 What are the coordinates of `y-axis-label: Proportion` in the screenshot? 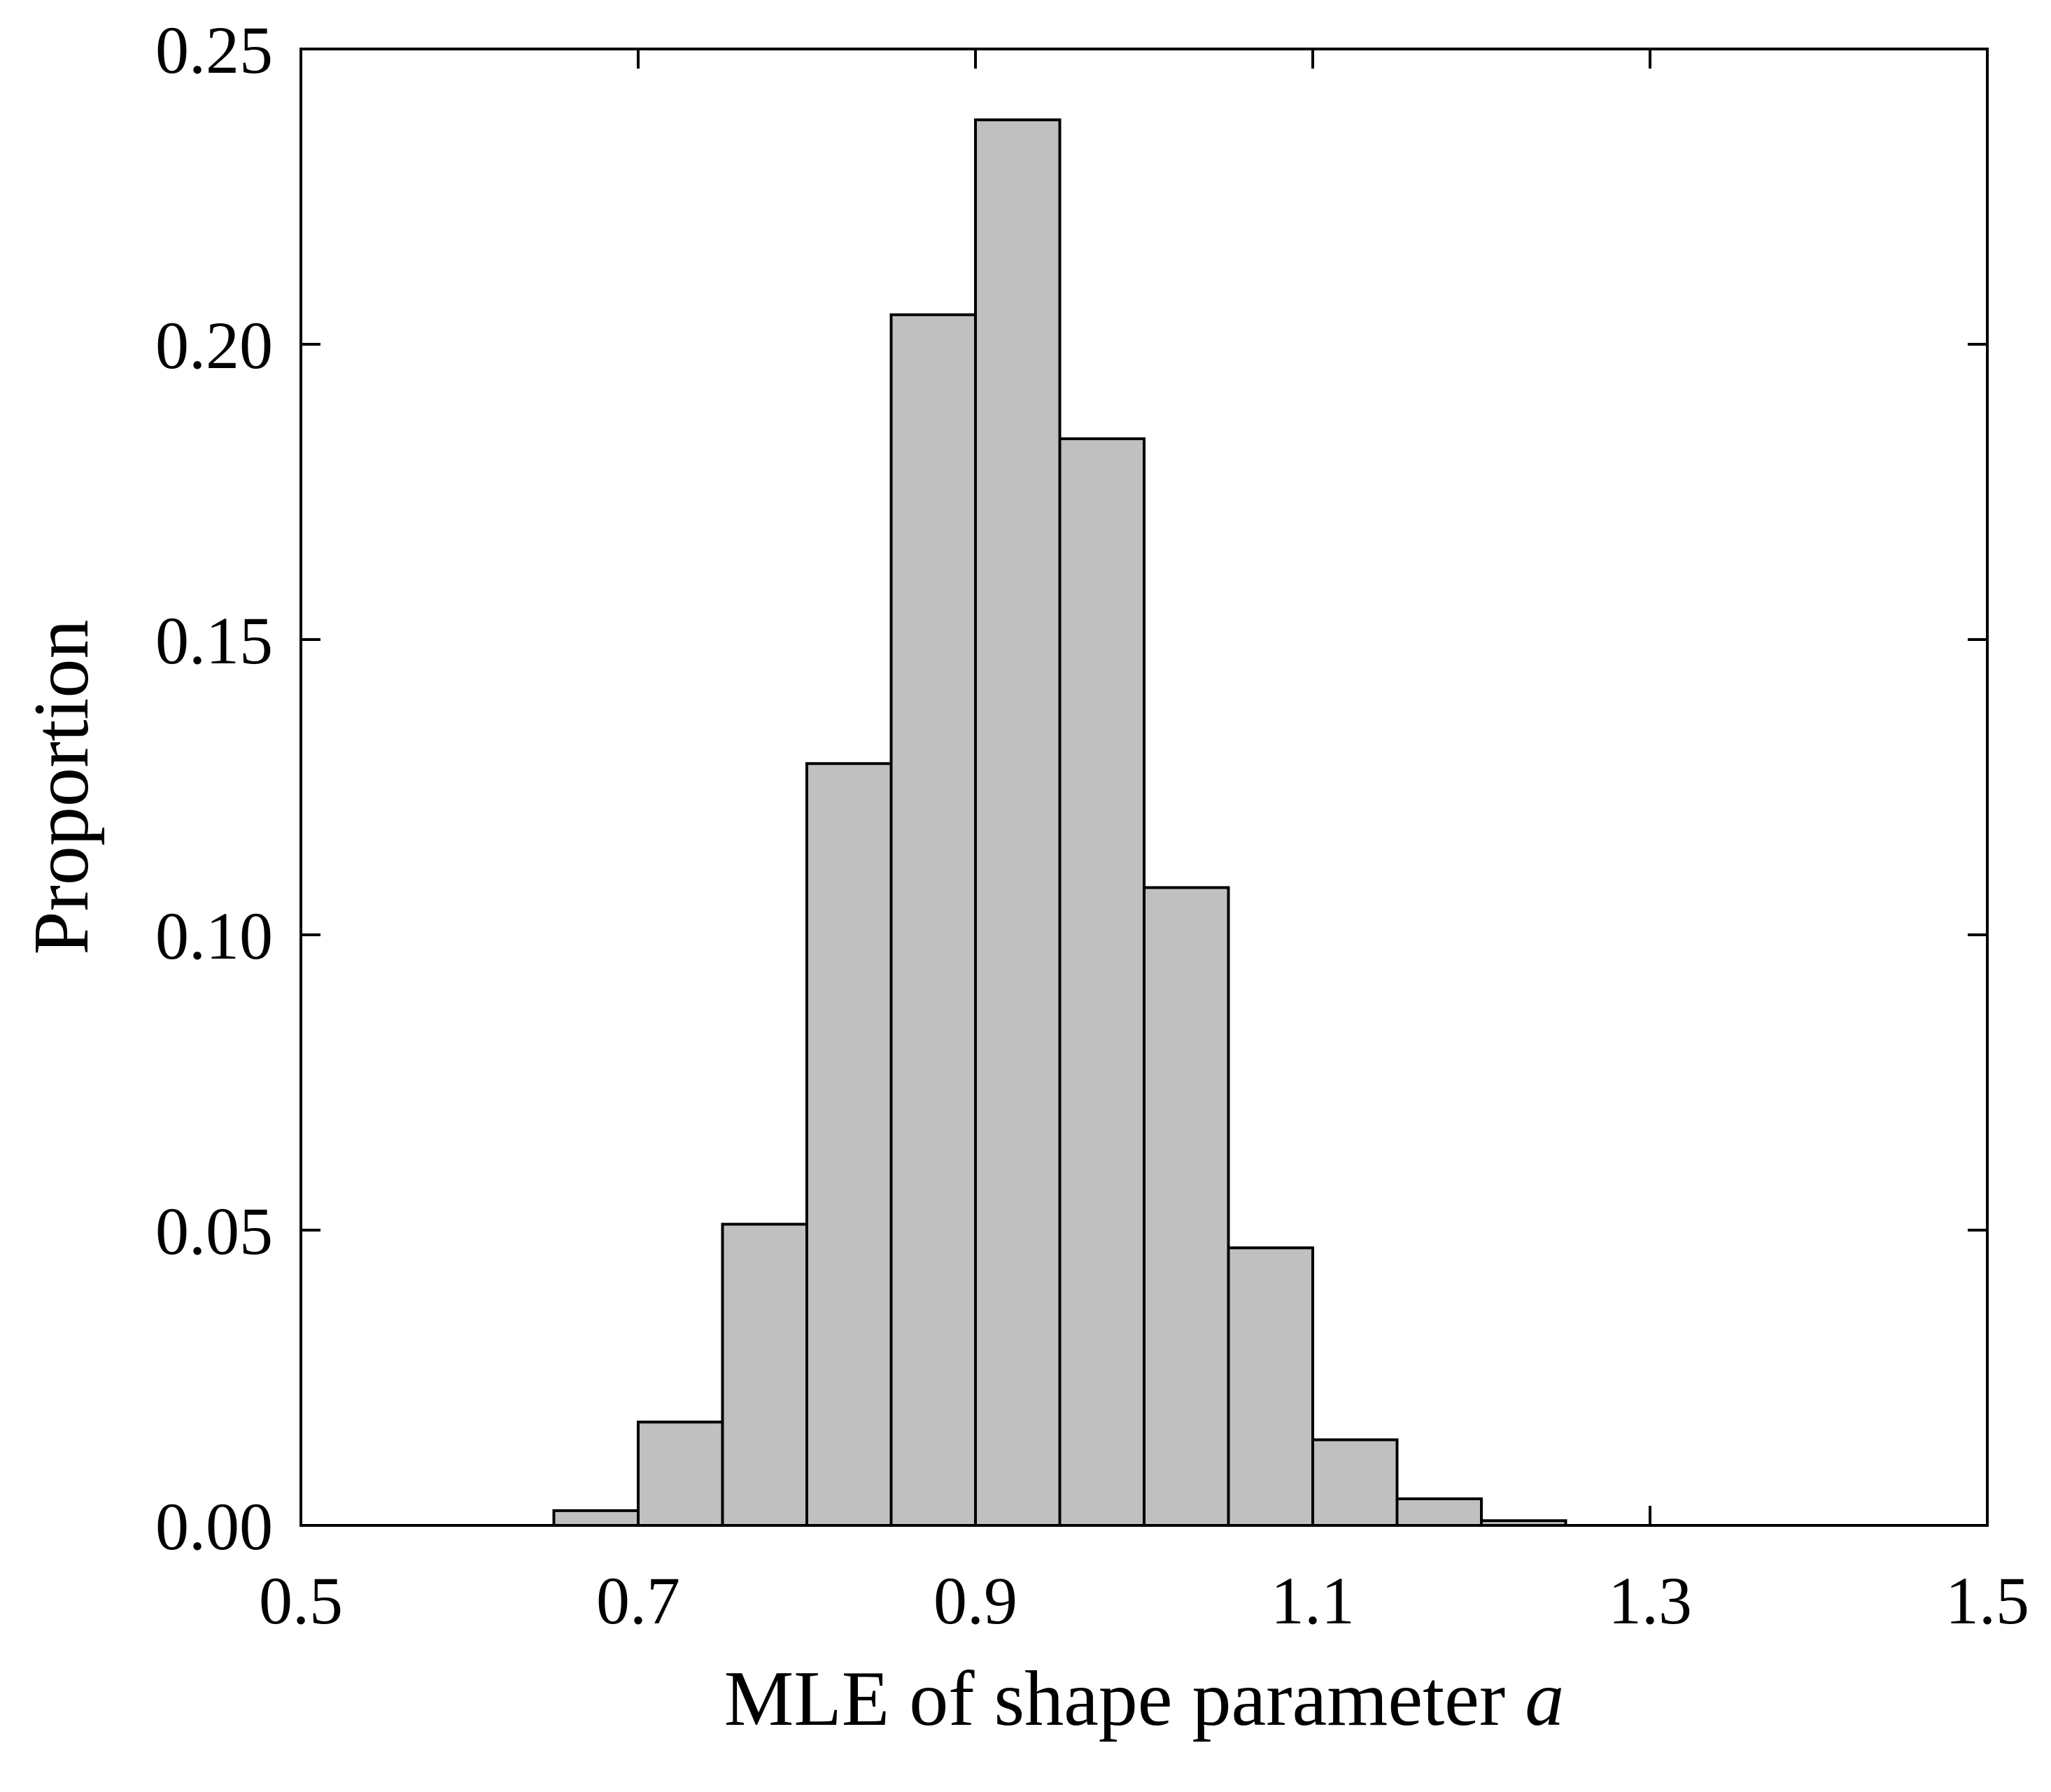 It's located at (61, 786).